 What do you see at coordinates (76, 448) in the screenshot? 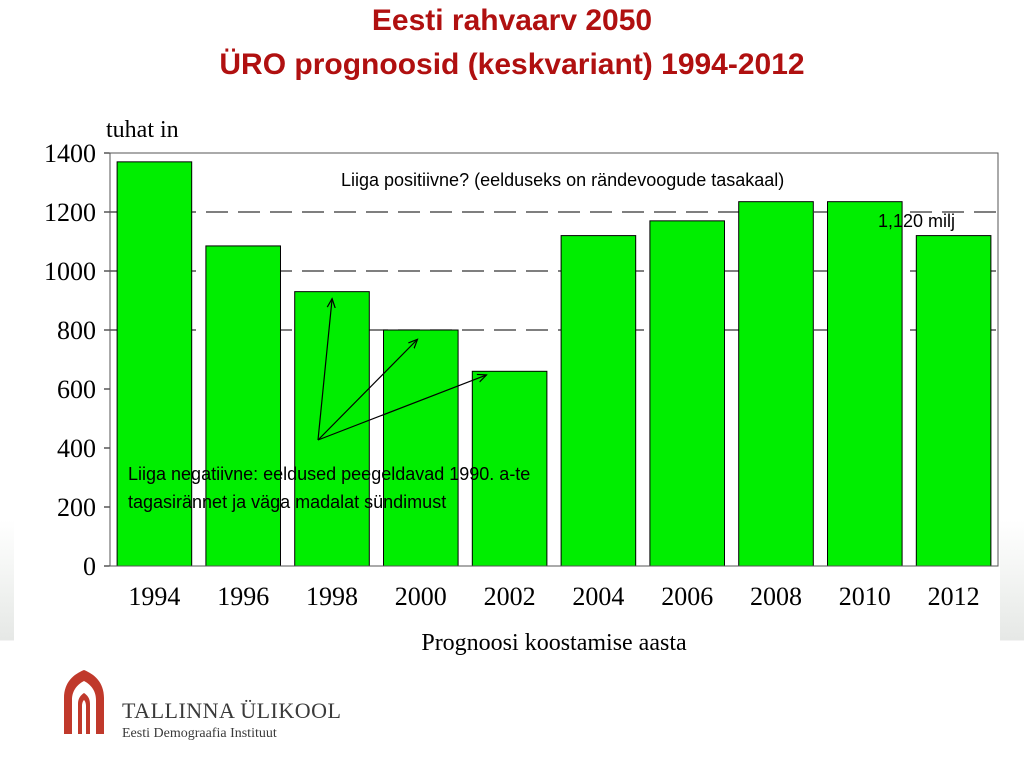
I see `y-tick-label: 400` at bounding box center [76, 448].